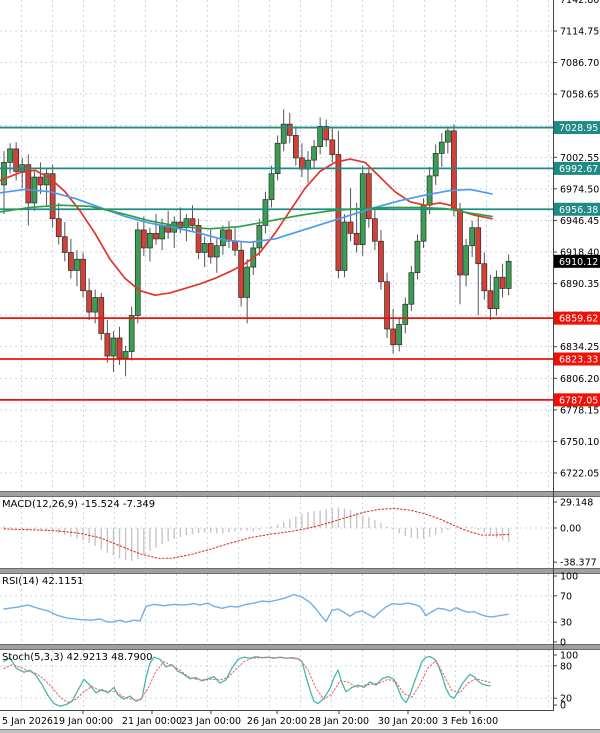  What do you see at coordinates (246, 216) in the screenshot?
I see `ma-line-mid-blue` at bounding box center [246, 216].